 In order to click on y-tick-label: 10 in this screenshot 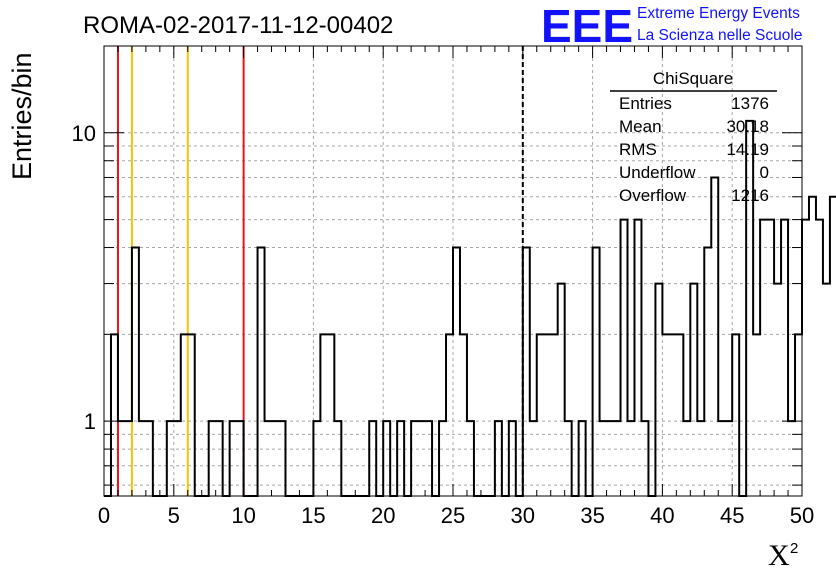, I will do `click(84, 133)`.